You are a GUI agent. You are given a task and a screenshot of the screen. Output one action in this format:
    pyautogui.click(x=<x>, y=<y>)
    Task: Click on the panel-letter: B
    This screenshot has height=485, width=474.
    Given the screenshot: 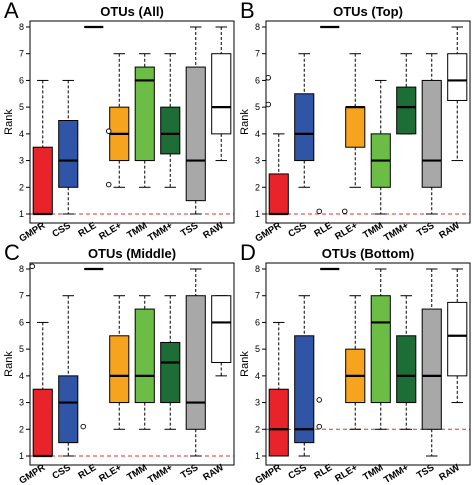 What is the action you would take?
    pyautogui.click(x=247, y=11)
    